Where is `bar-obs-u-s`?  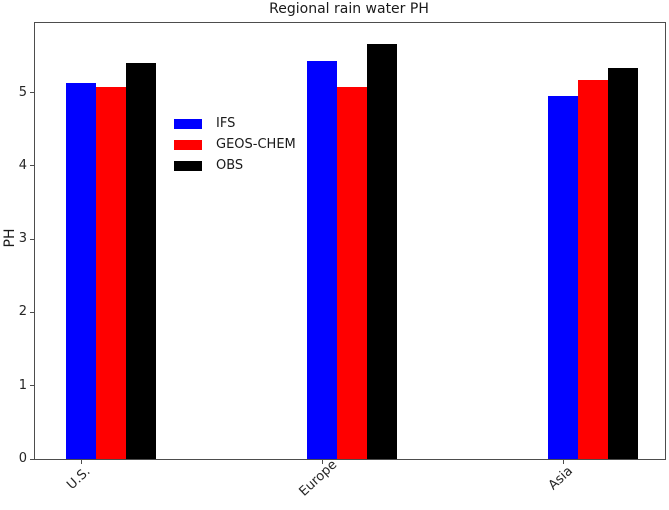 bar-obs-u-s is located at coordinates (141, 261).